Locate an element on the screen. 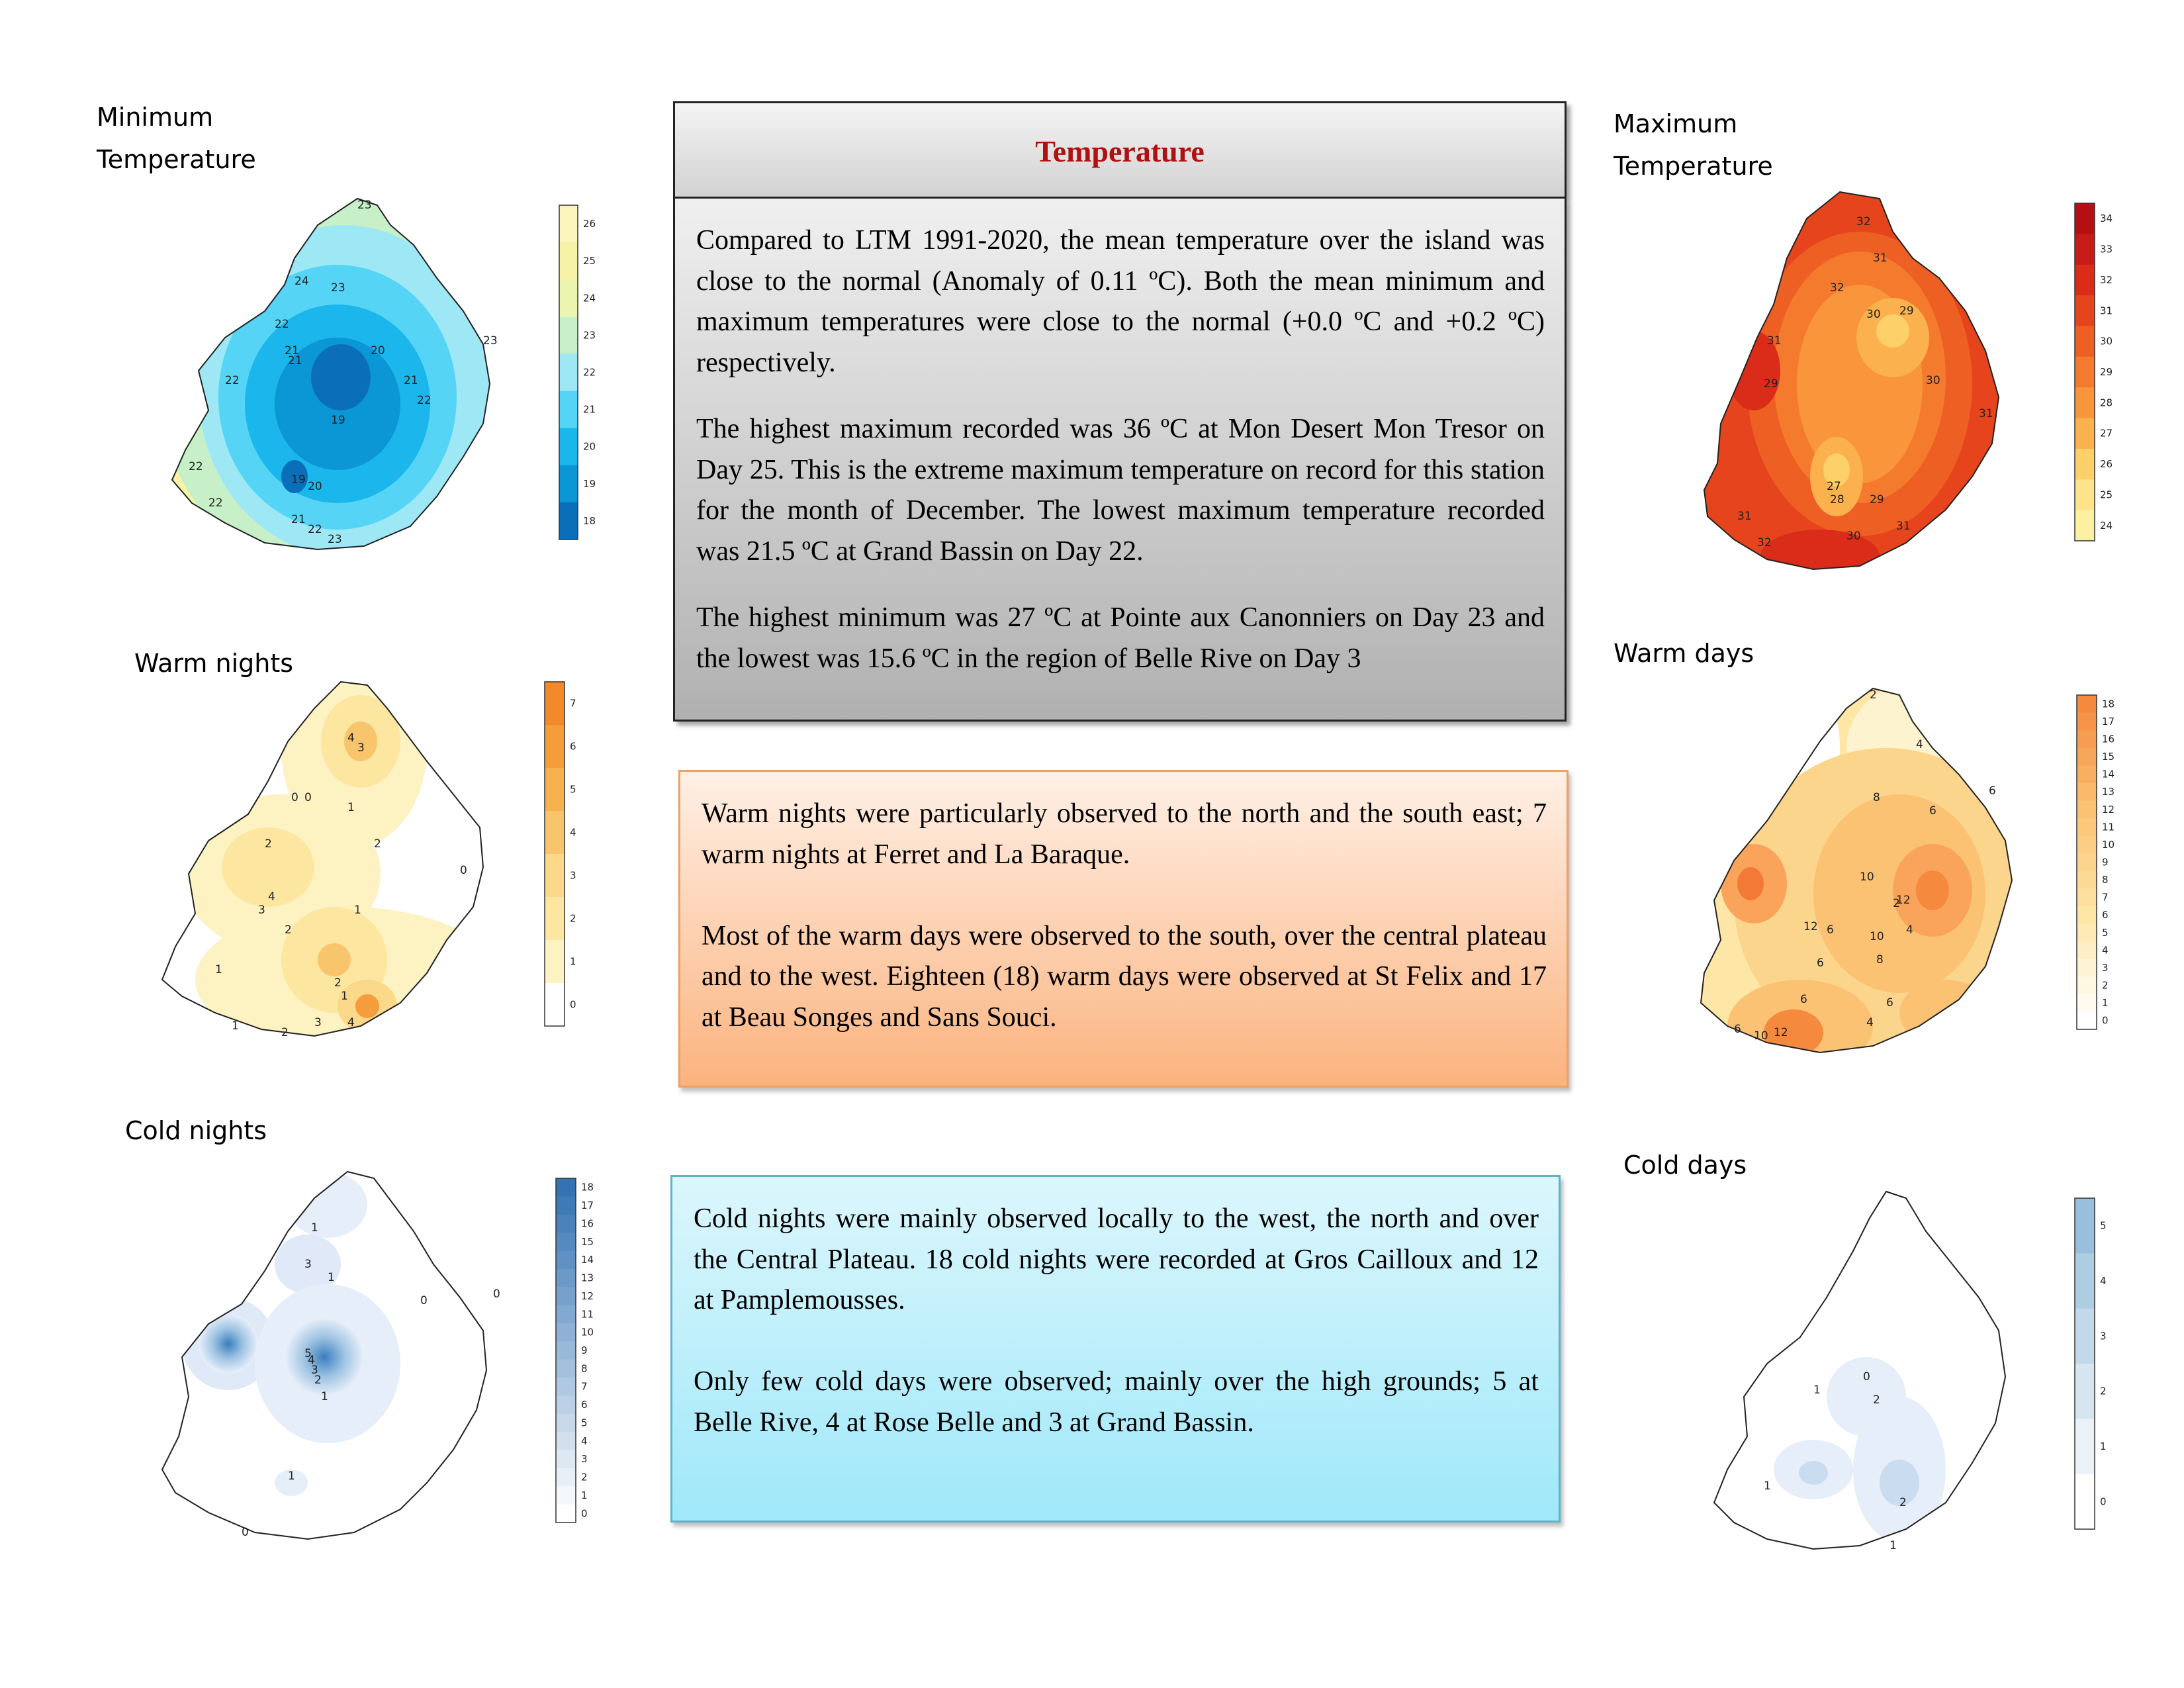  contour-label: 20 is located at coordinates (378, 350).